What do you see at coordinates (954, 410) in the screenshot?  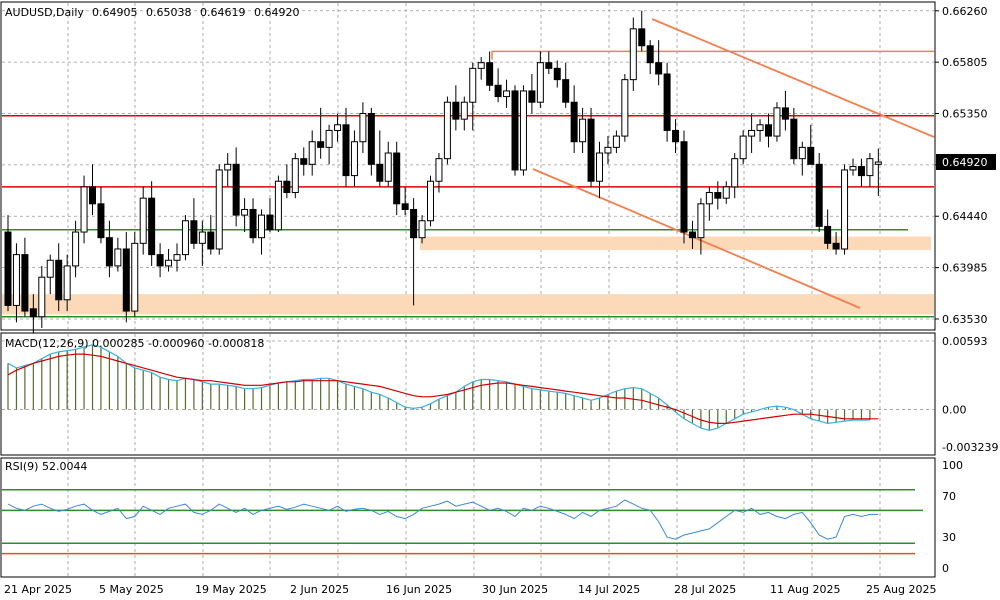 I see `macd-tick-label: 0.00` at bounding box center [954, 410].